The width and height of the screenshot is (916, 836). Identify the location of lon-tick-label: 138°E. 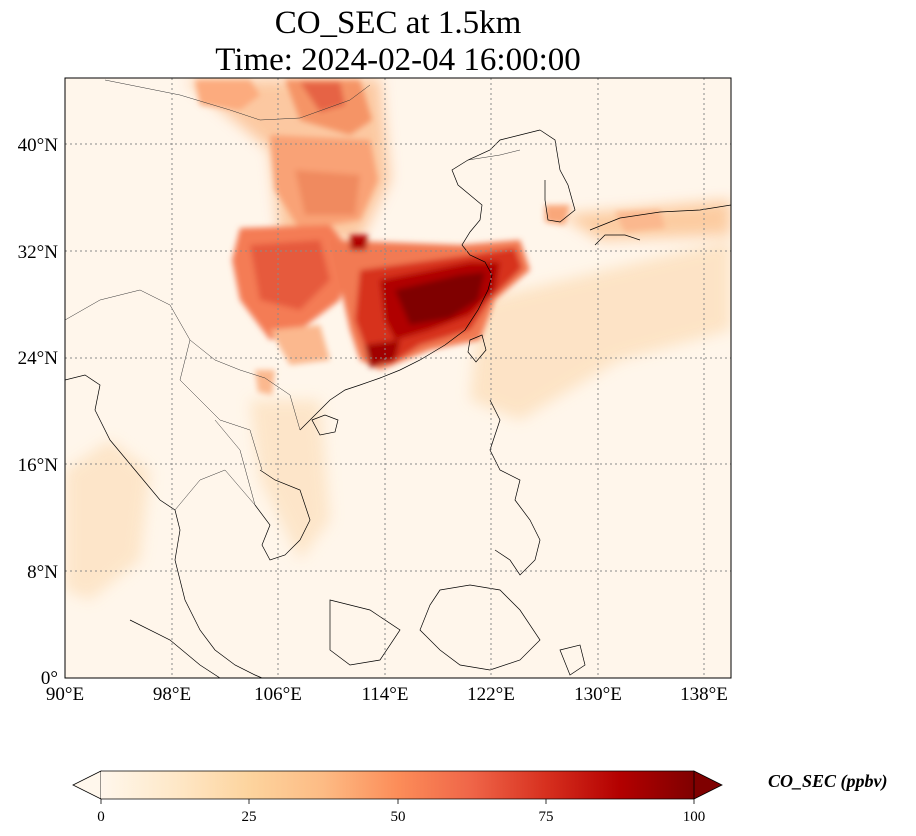
(704, 694).